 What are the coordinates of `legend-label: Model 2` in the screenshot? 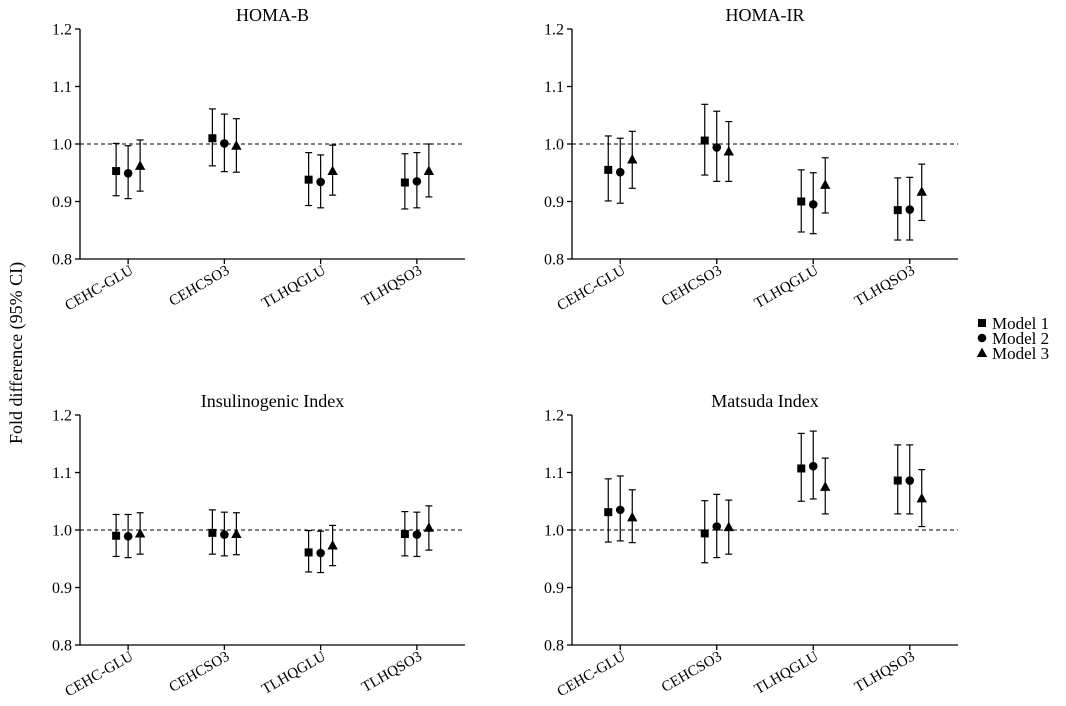 It's located at (1020, 338).